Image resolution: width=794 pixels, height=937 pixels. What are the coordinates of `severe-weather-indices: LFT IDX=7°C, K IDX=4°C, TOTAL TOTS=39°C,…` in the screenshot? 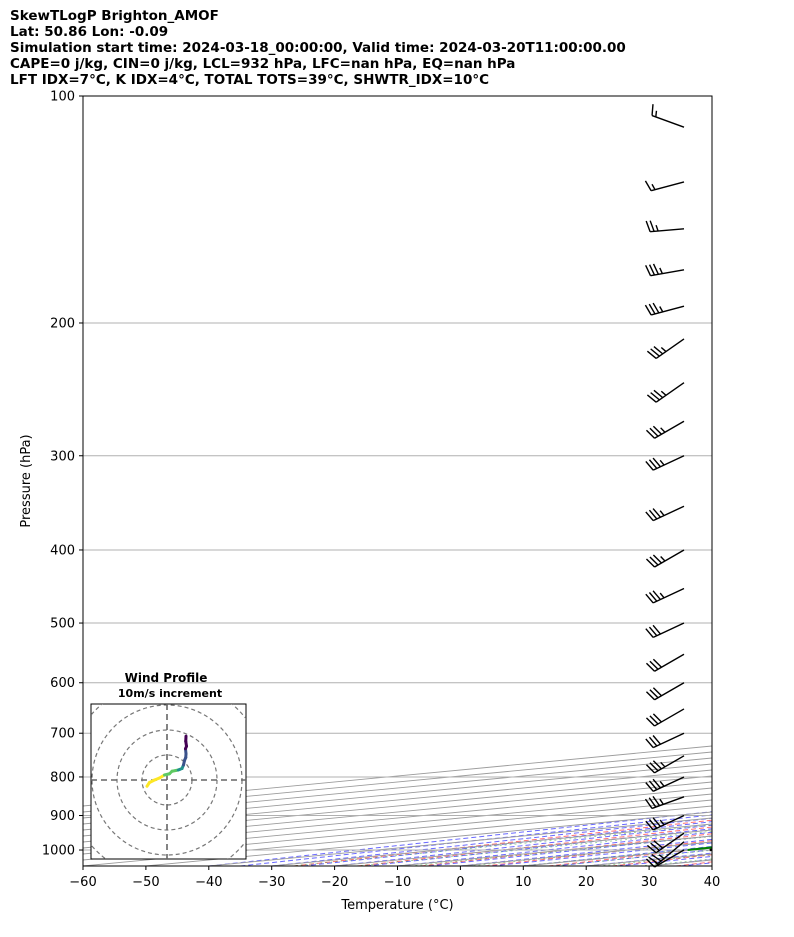 It's located at (250, 80).